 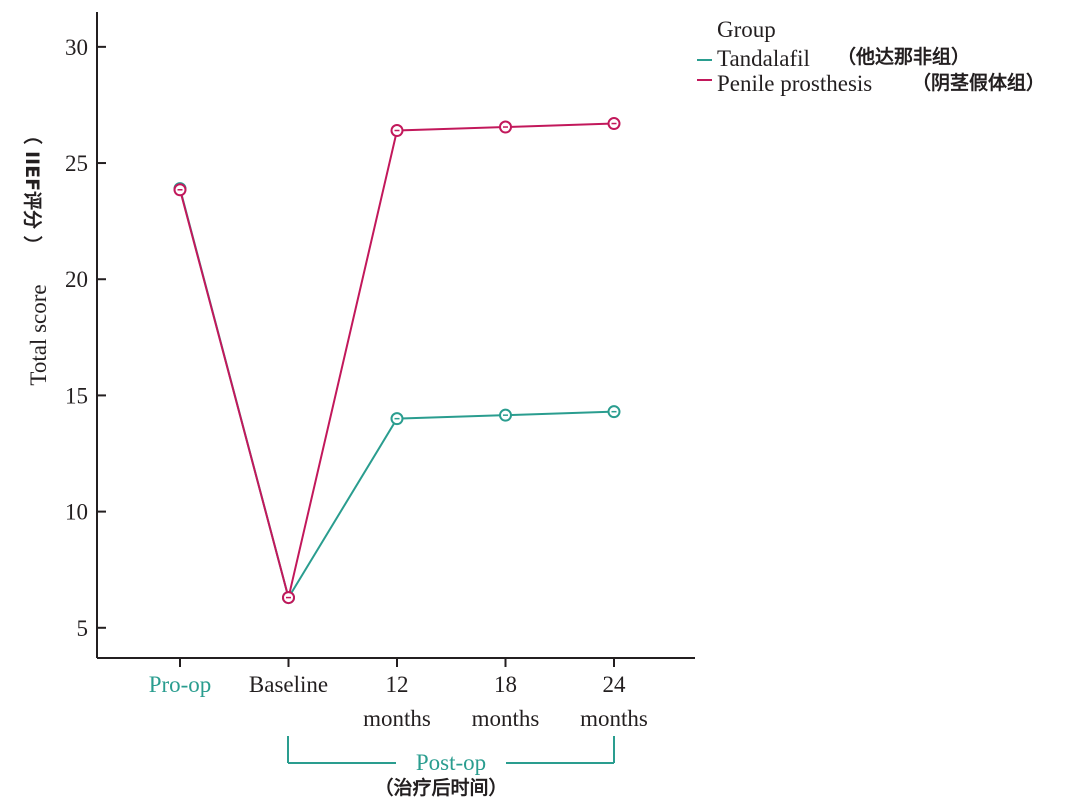 I want to click on post-op-bracket: Post-op （治疗后时间）, so click(x=451, y=767).